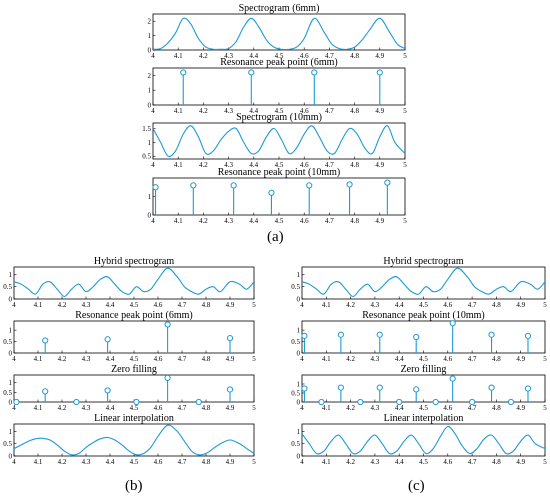 The image size is (550, 496). Describe the element at coordinates (150, 76) in the screenshot. I see `y-tick-label: 2` at that location.